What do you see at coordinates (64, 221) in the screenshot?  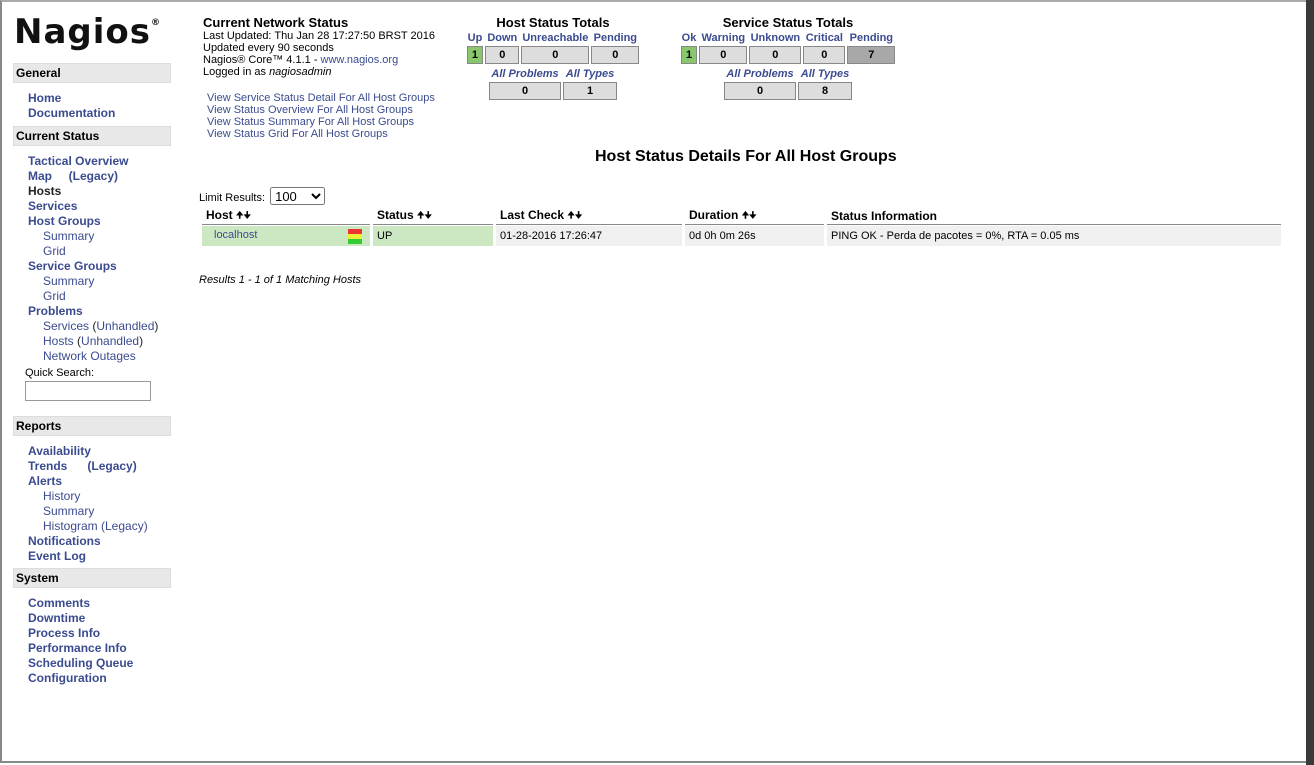 I see `nav-host-groups: Host Groups` at bounding box center [64, 221].